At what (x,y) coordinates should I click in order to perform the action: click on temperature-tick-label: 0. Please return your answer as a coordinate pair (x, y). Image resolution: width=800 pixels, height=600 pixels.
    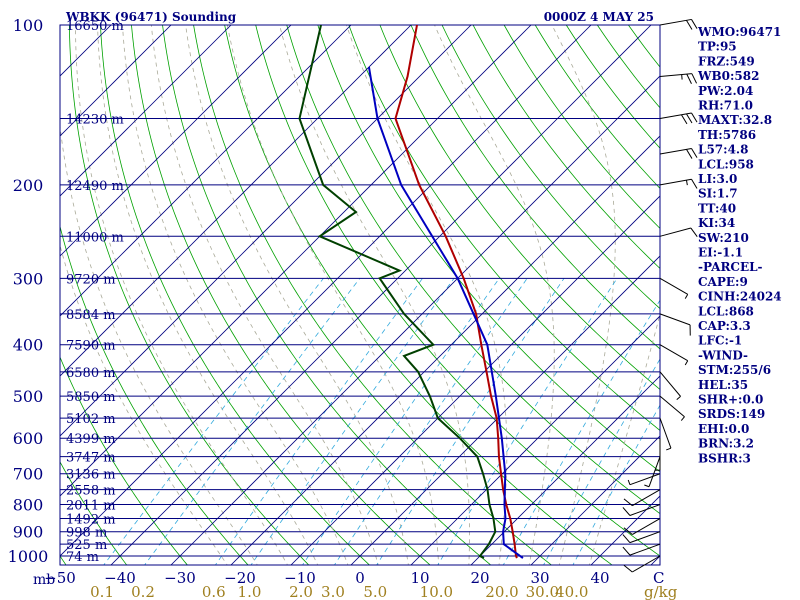
    Looking at the image, I should click on (360, 578).